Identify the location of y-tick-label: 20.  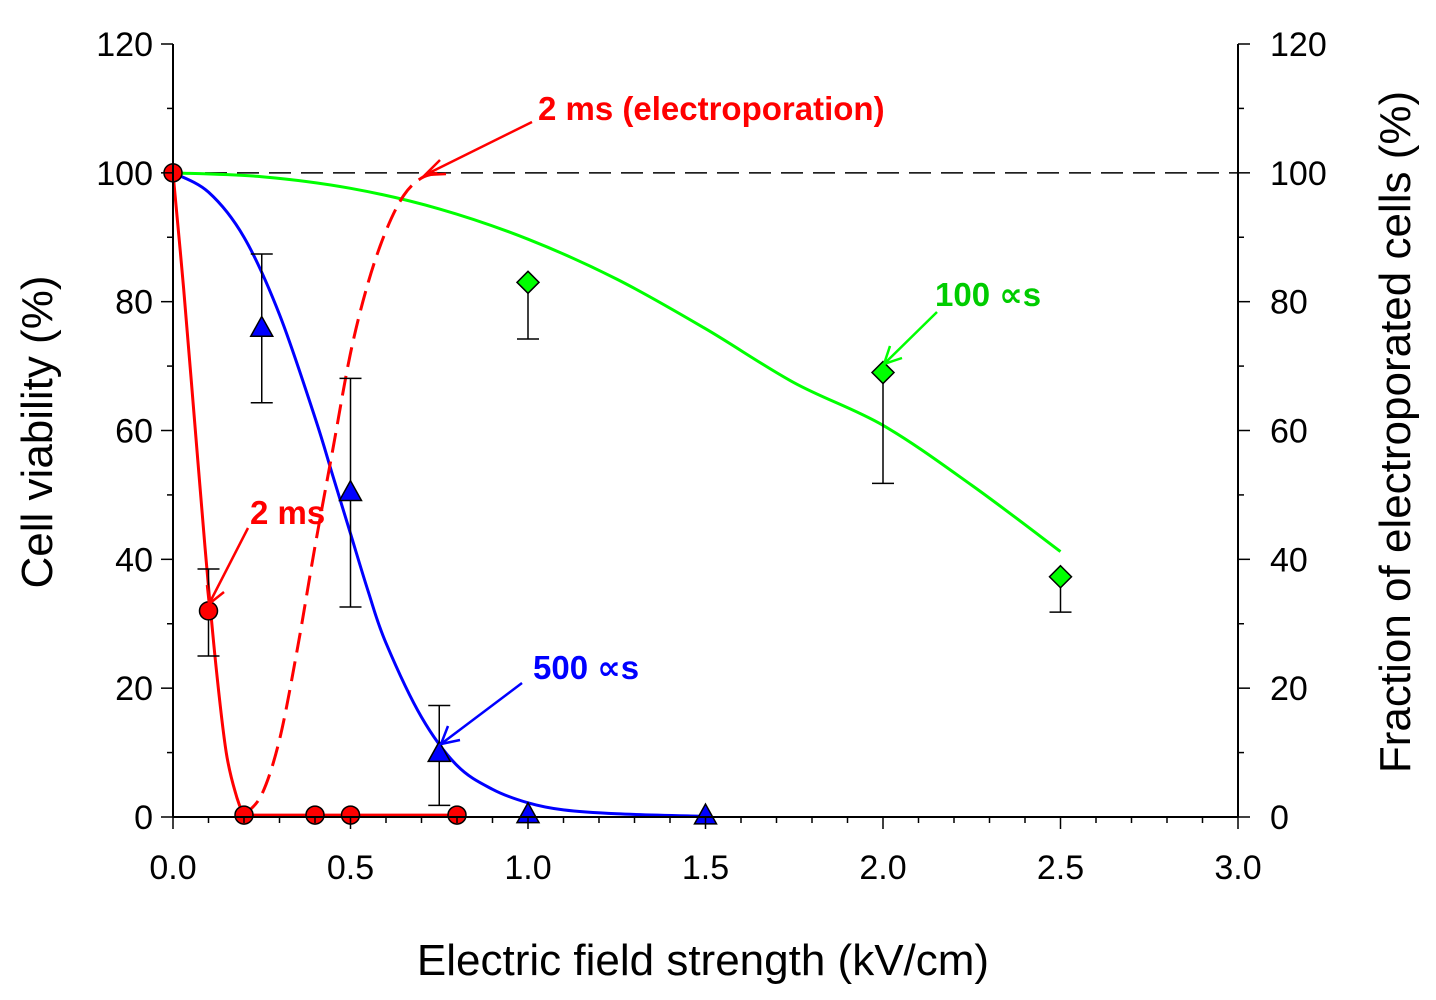
(134, 689).